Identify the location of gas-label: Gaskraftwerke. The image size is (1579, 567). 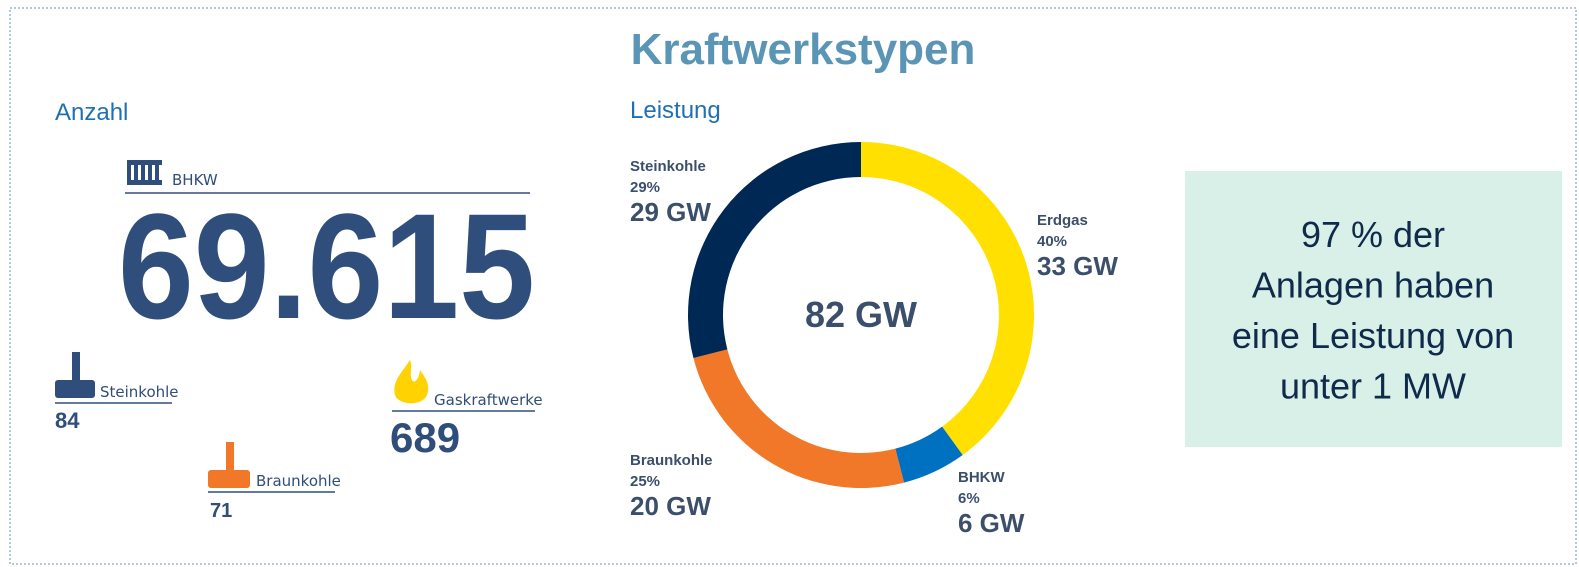
(488, 400).